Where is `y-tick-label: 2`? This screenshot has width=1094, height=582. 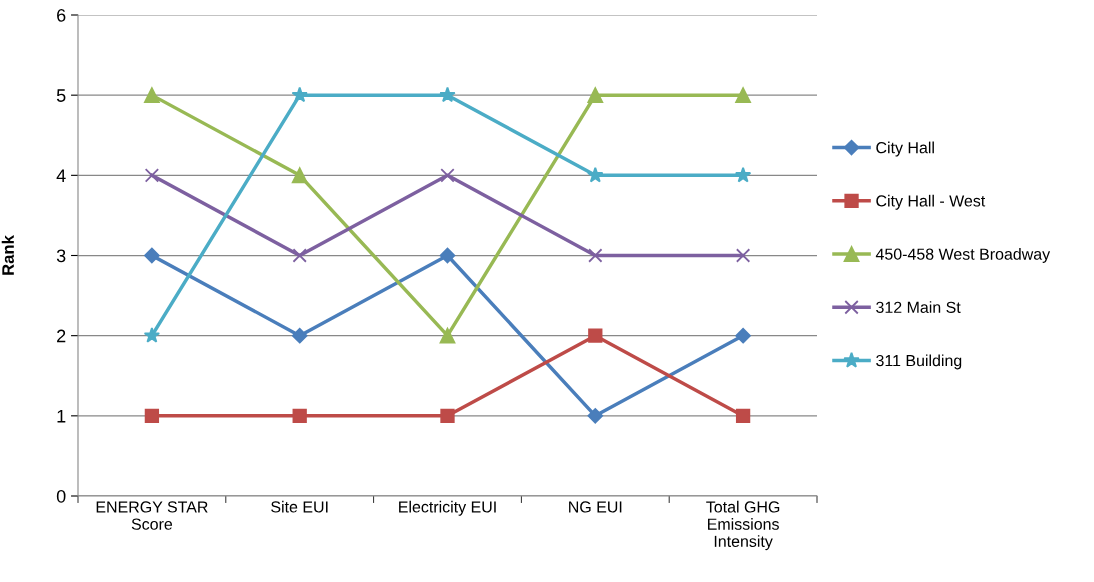 y-tick-label: 2 is located at coordinates (61, 336).